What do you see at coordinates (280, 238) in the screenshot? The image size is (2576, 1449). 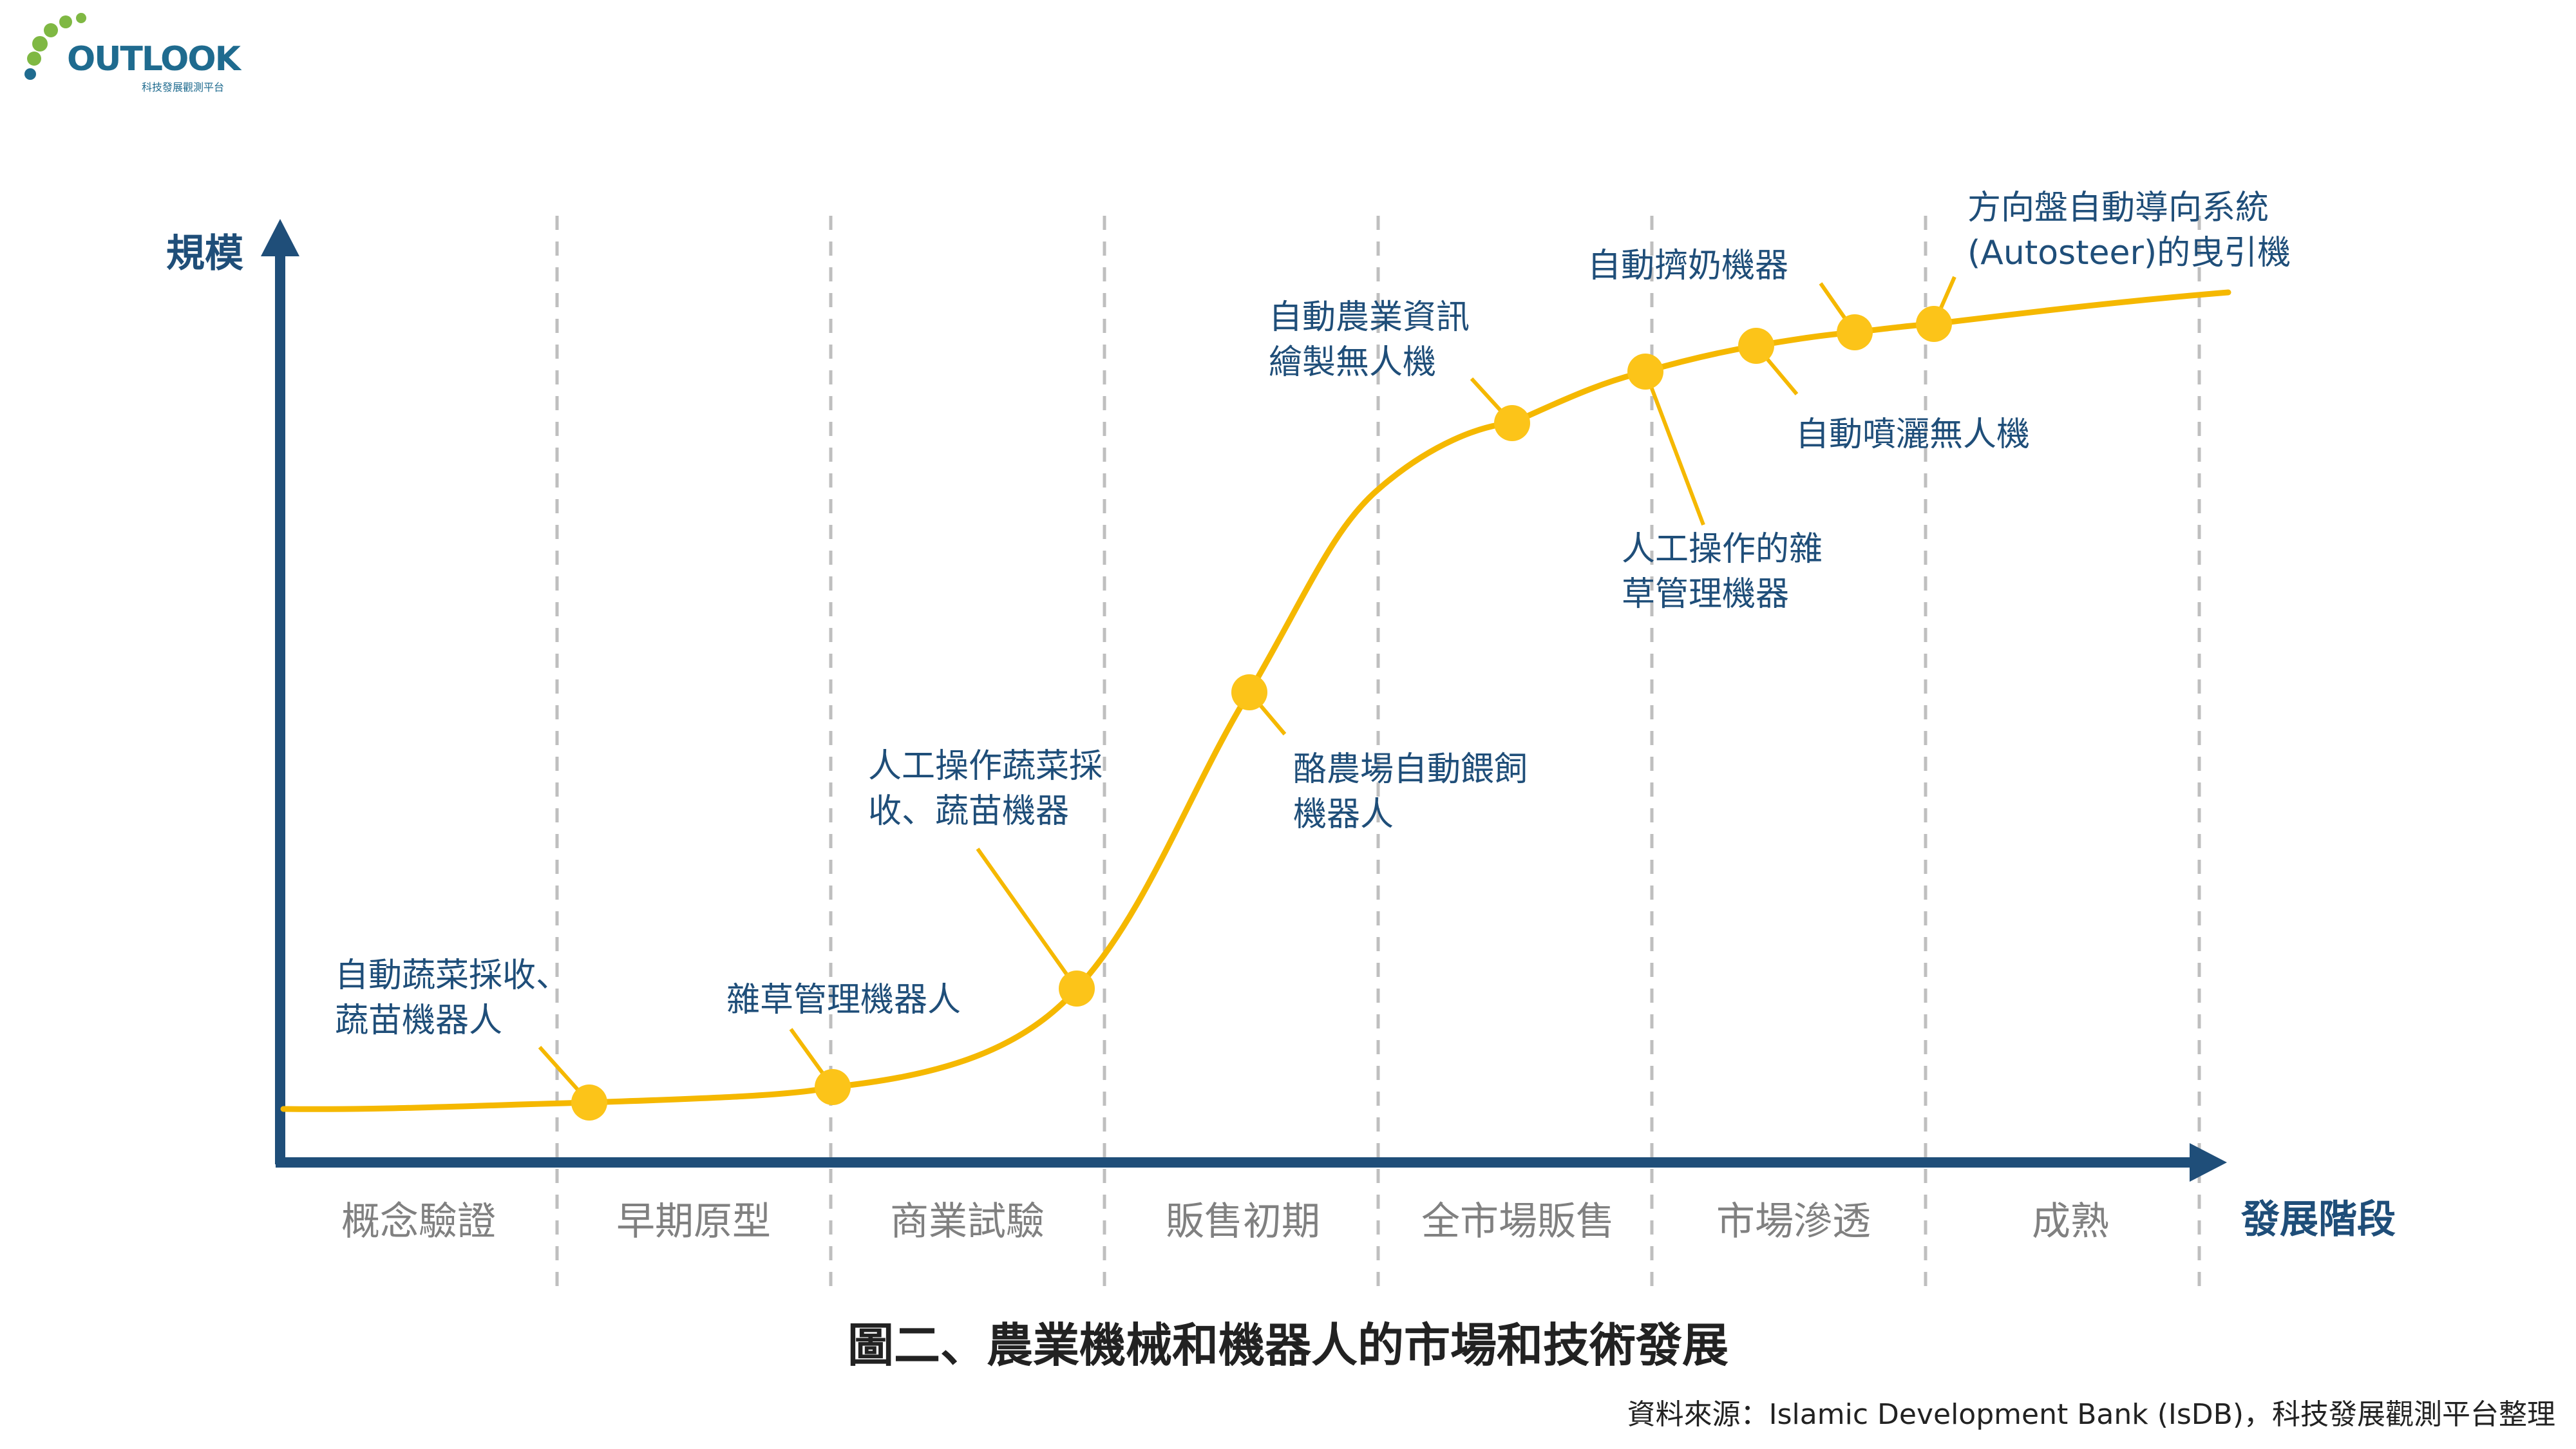 I see `y-axis-arrowhead` at bounding box center [280, 238].